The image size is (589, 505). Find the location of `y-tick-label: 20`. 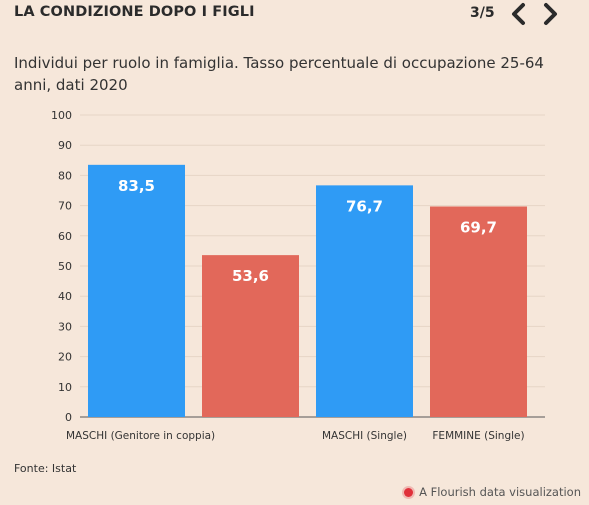

y-tick-label: 20 is located at coordinates (65, 357).